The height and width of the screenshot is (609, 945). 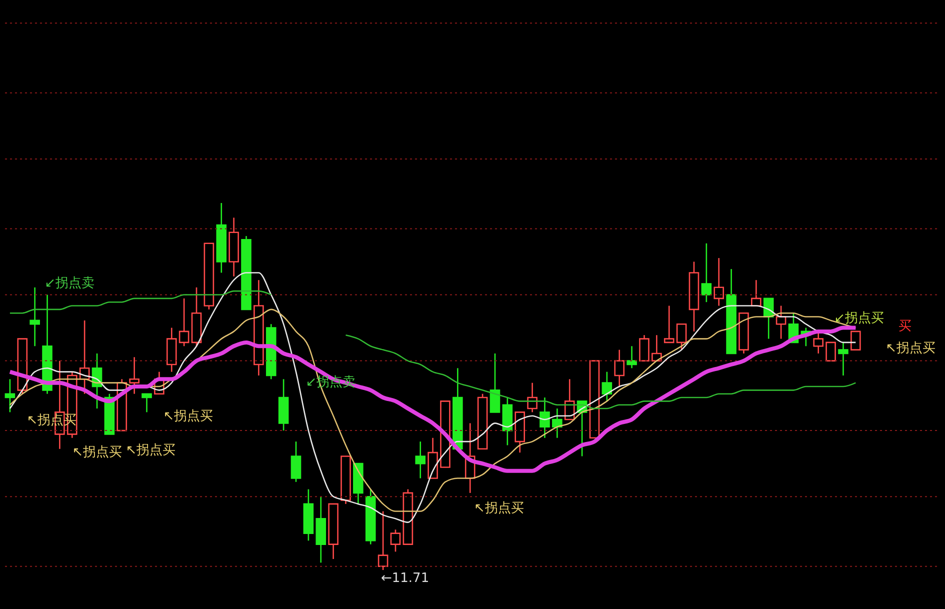 What do you see at coordinates (911, 348) in the screenshot?
I see `text: ↖拐点买` at bounding box center [911, 348].